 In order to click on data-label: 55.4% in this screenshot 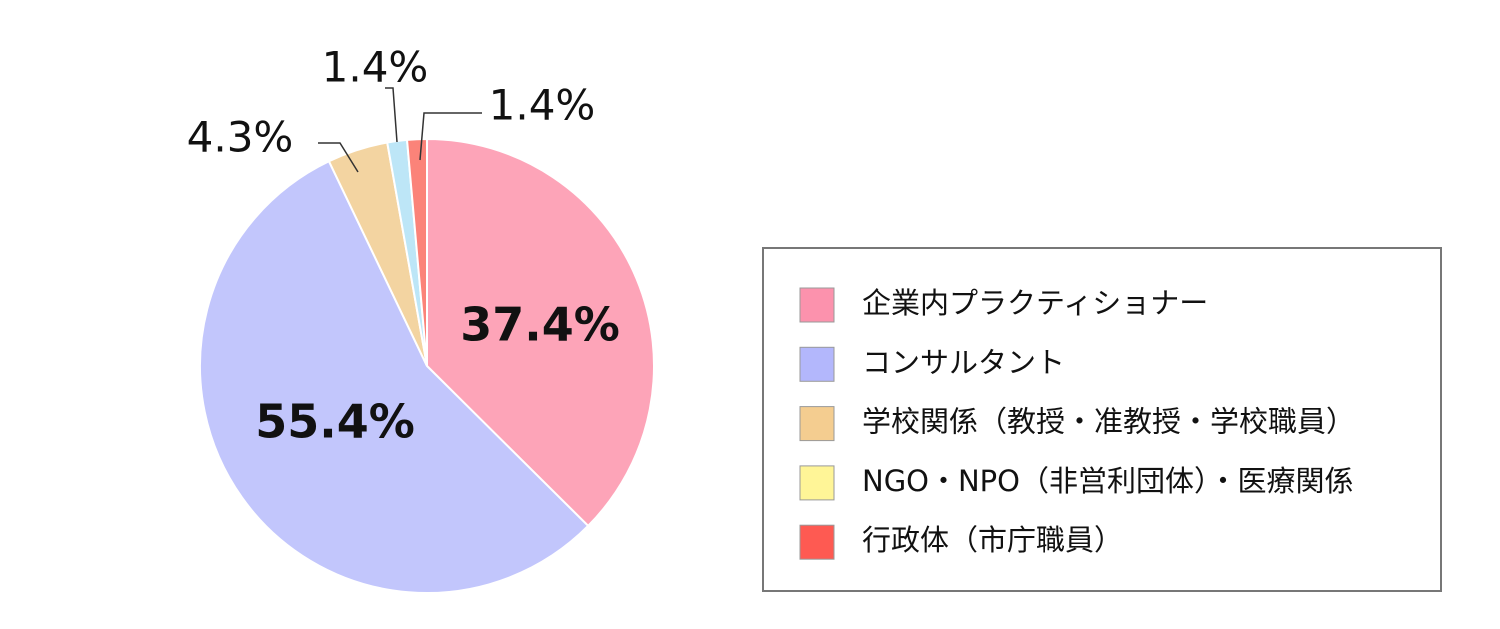, I will do `click(335, 422)`.